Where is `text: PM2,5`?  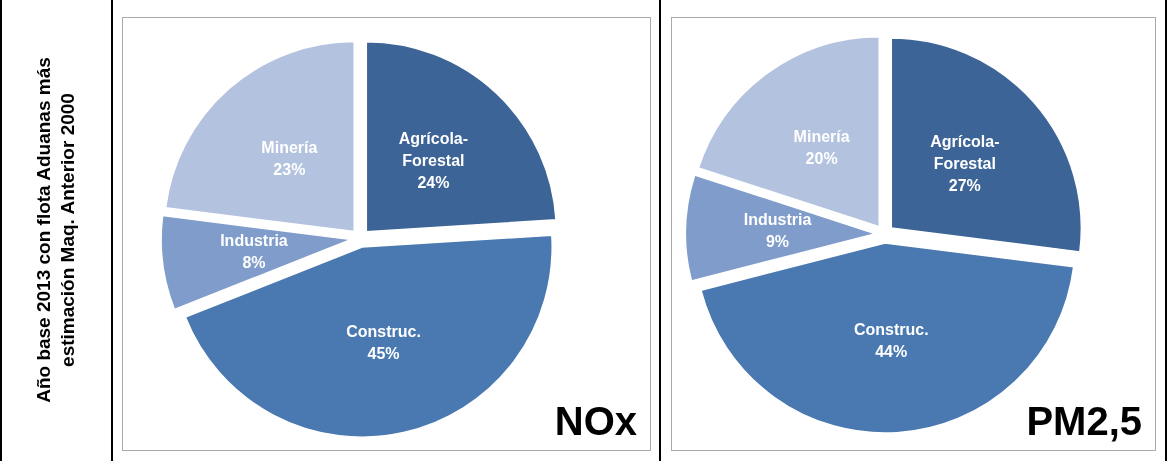
text: PM2,5 is located at coordinates (1084, 421).